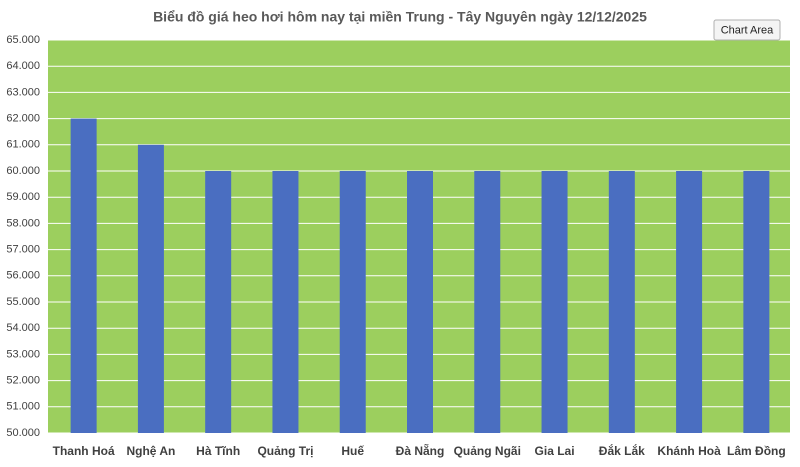 Image resolution: width=800 pixels, height=467 pixels. I want to click on x-tick-label: Khánh Hoà, so click(689, 451).